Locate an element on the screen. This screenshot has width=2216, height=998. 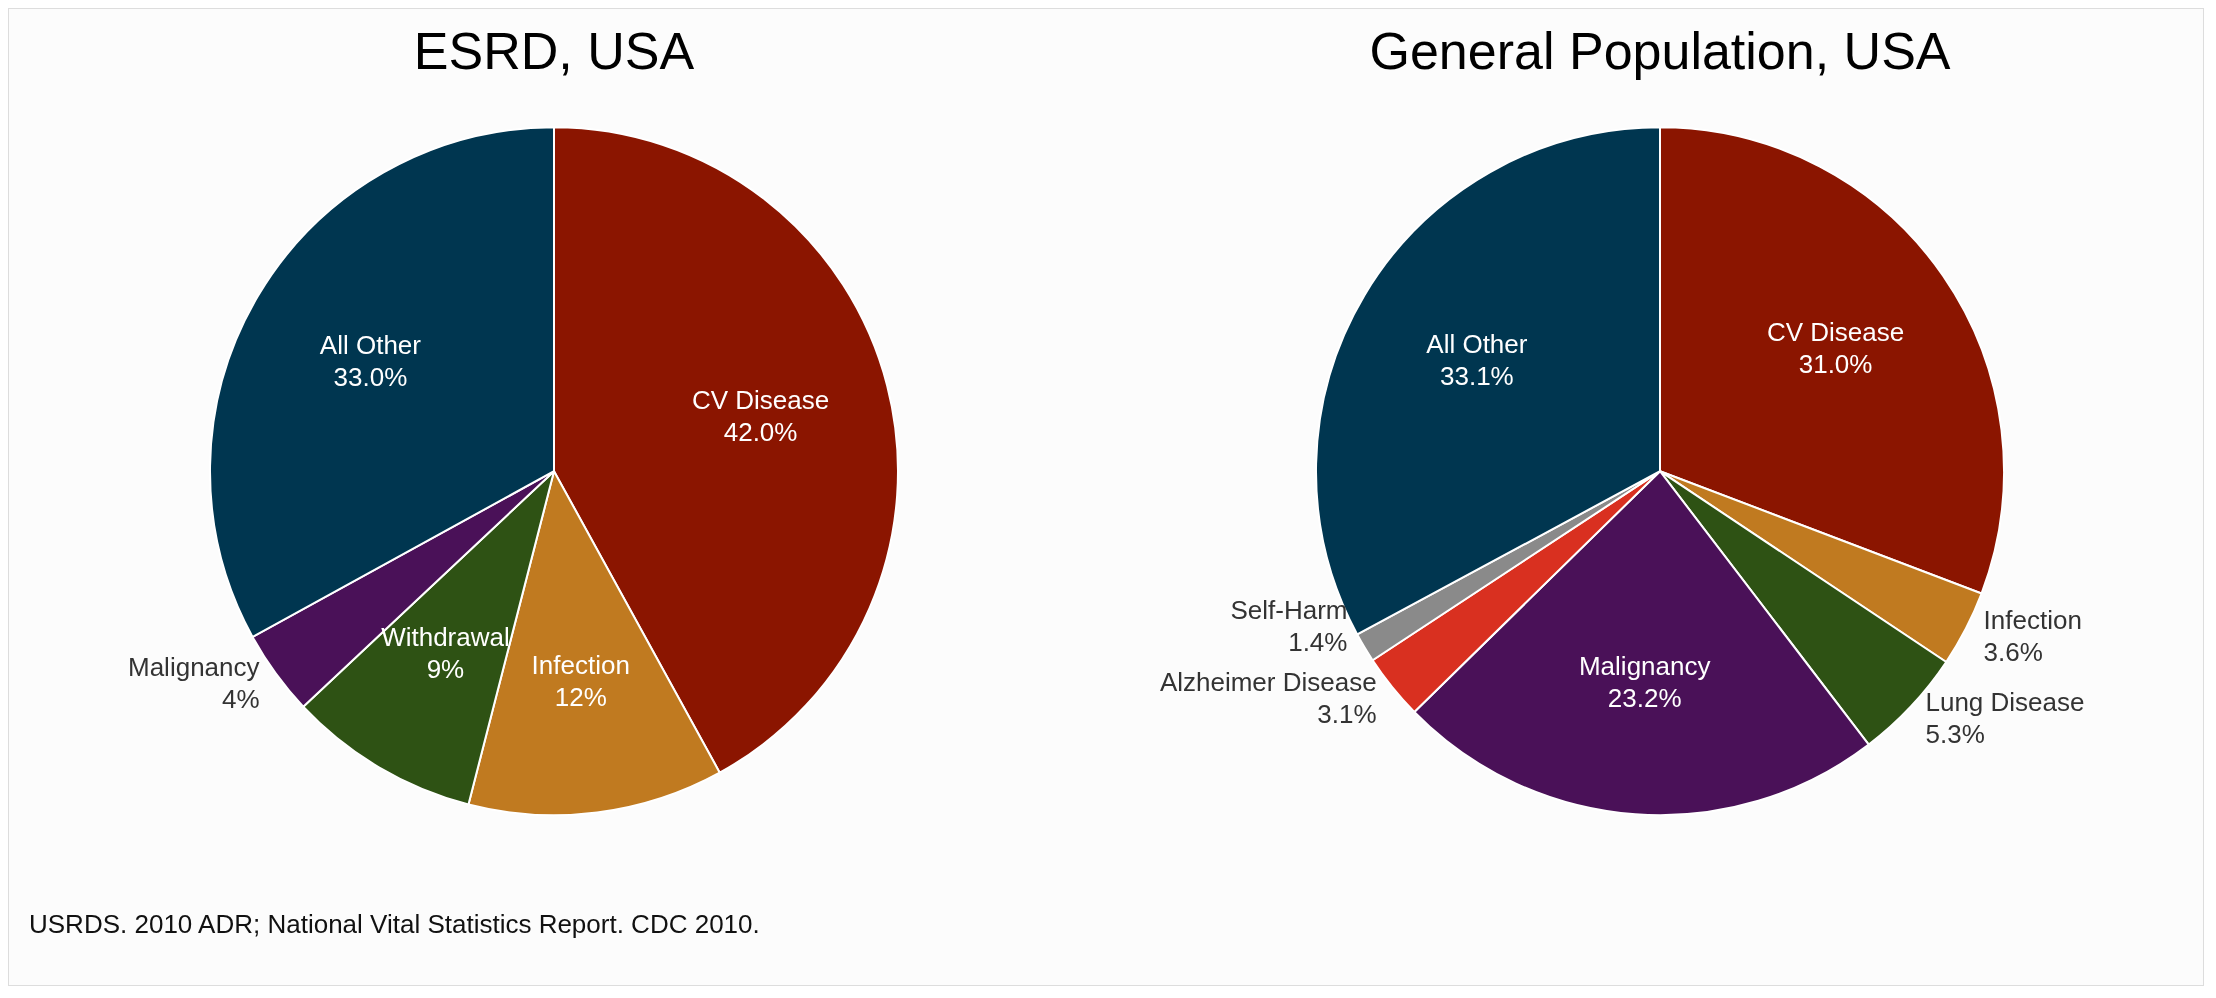
data-label: 12% is located at coordinates (580, 696).